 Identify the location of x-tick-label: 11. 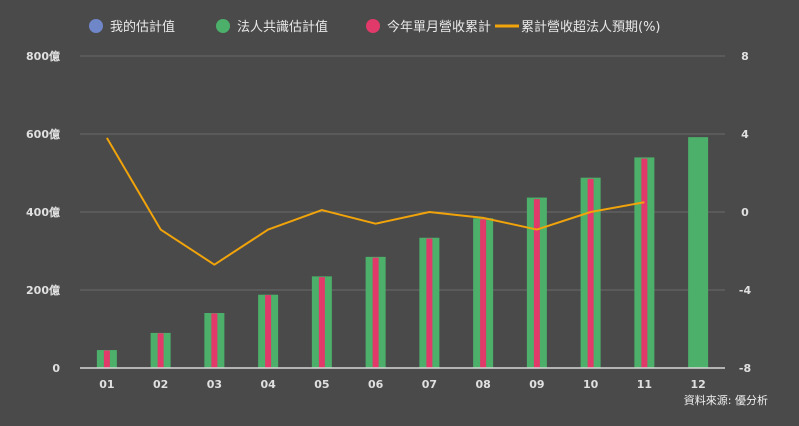
(644, 384).